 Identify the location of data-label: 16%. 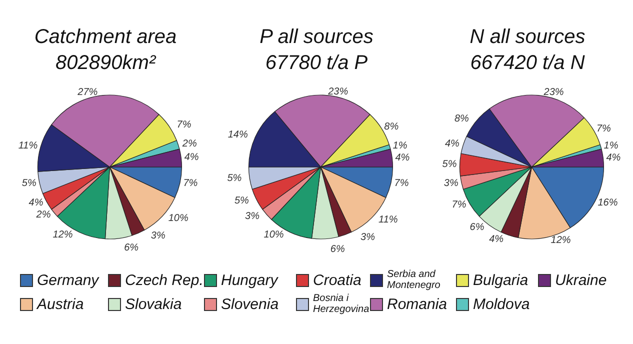
(608, 203).